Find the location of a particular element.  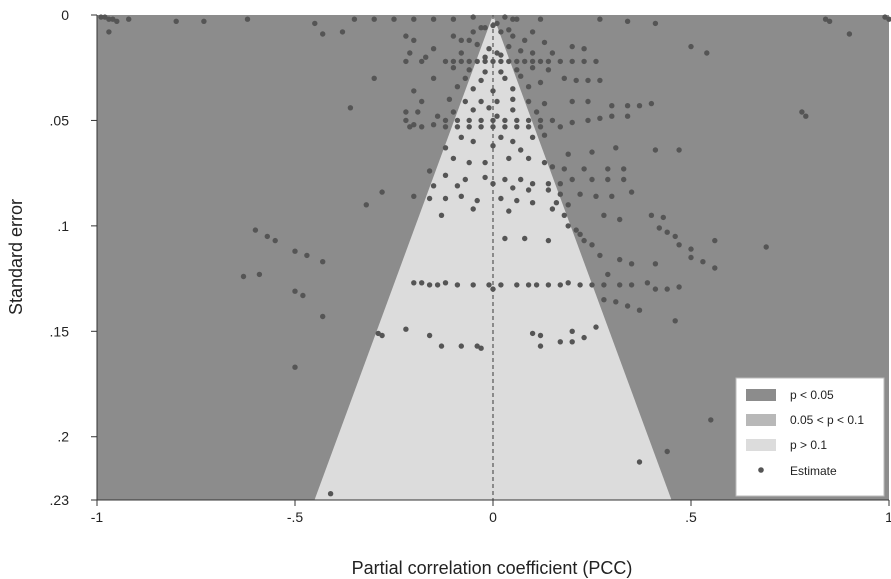

legend-label-p-005-01: 0.05 < p < 0.1 is located at coordinates (827, 420).